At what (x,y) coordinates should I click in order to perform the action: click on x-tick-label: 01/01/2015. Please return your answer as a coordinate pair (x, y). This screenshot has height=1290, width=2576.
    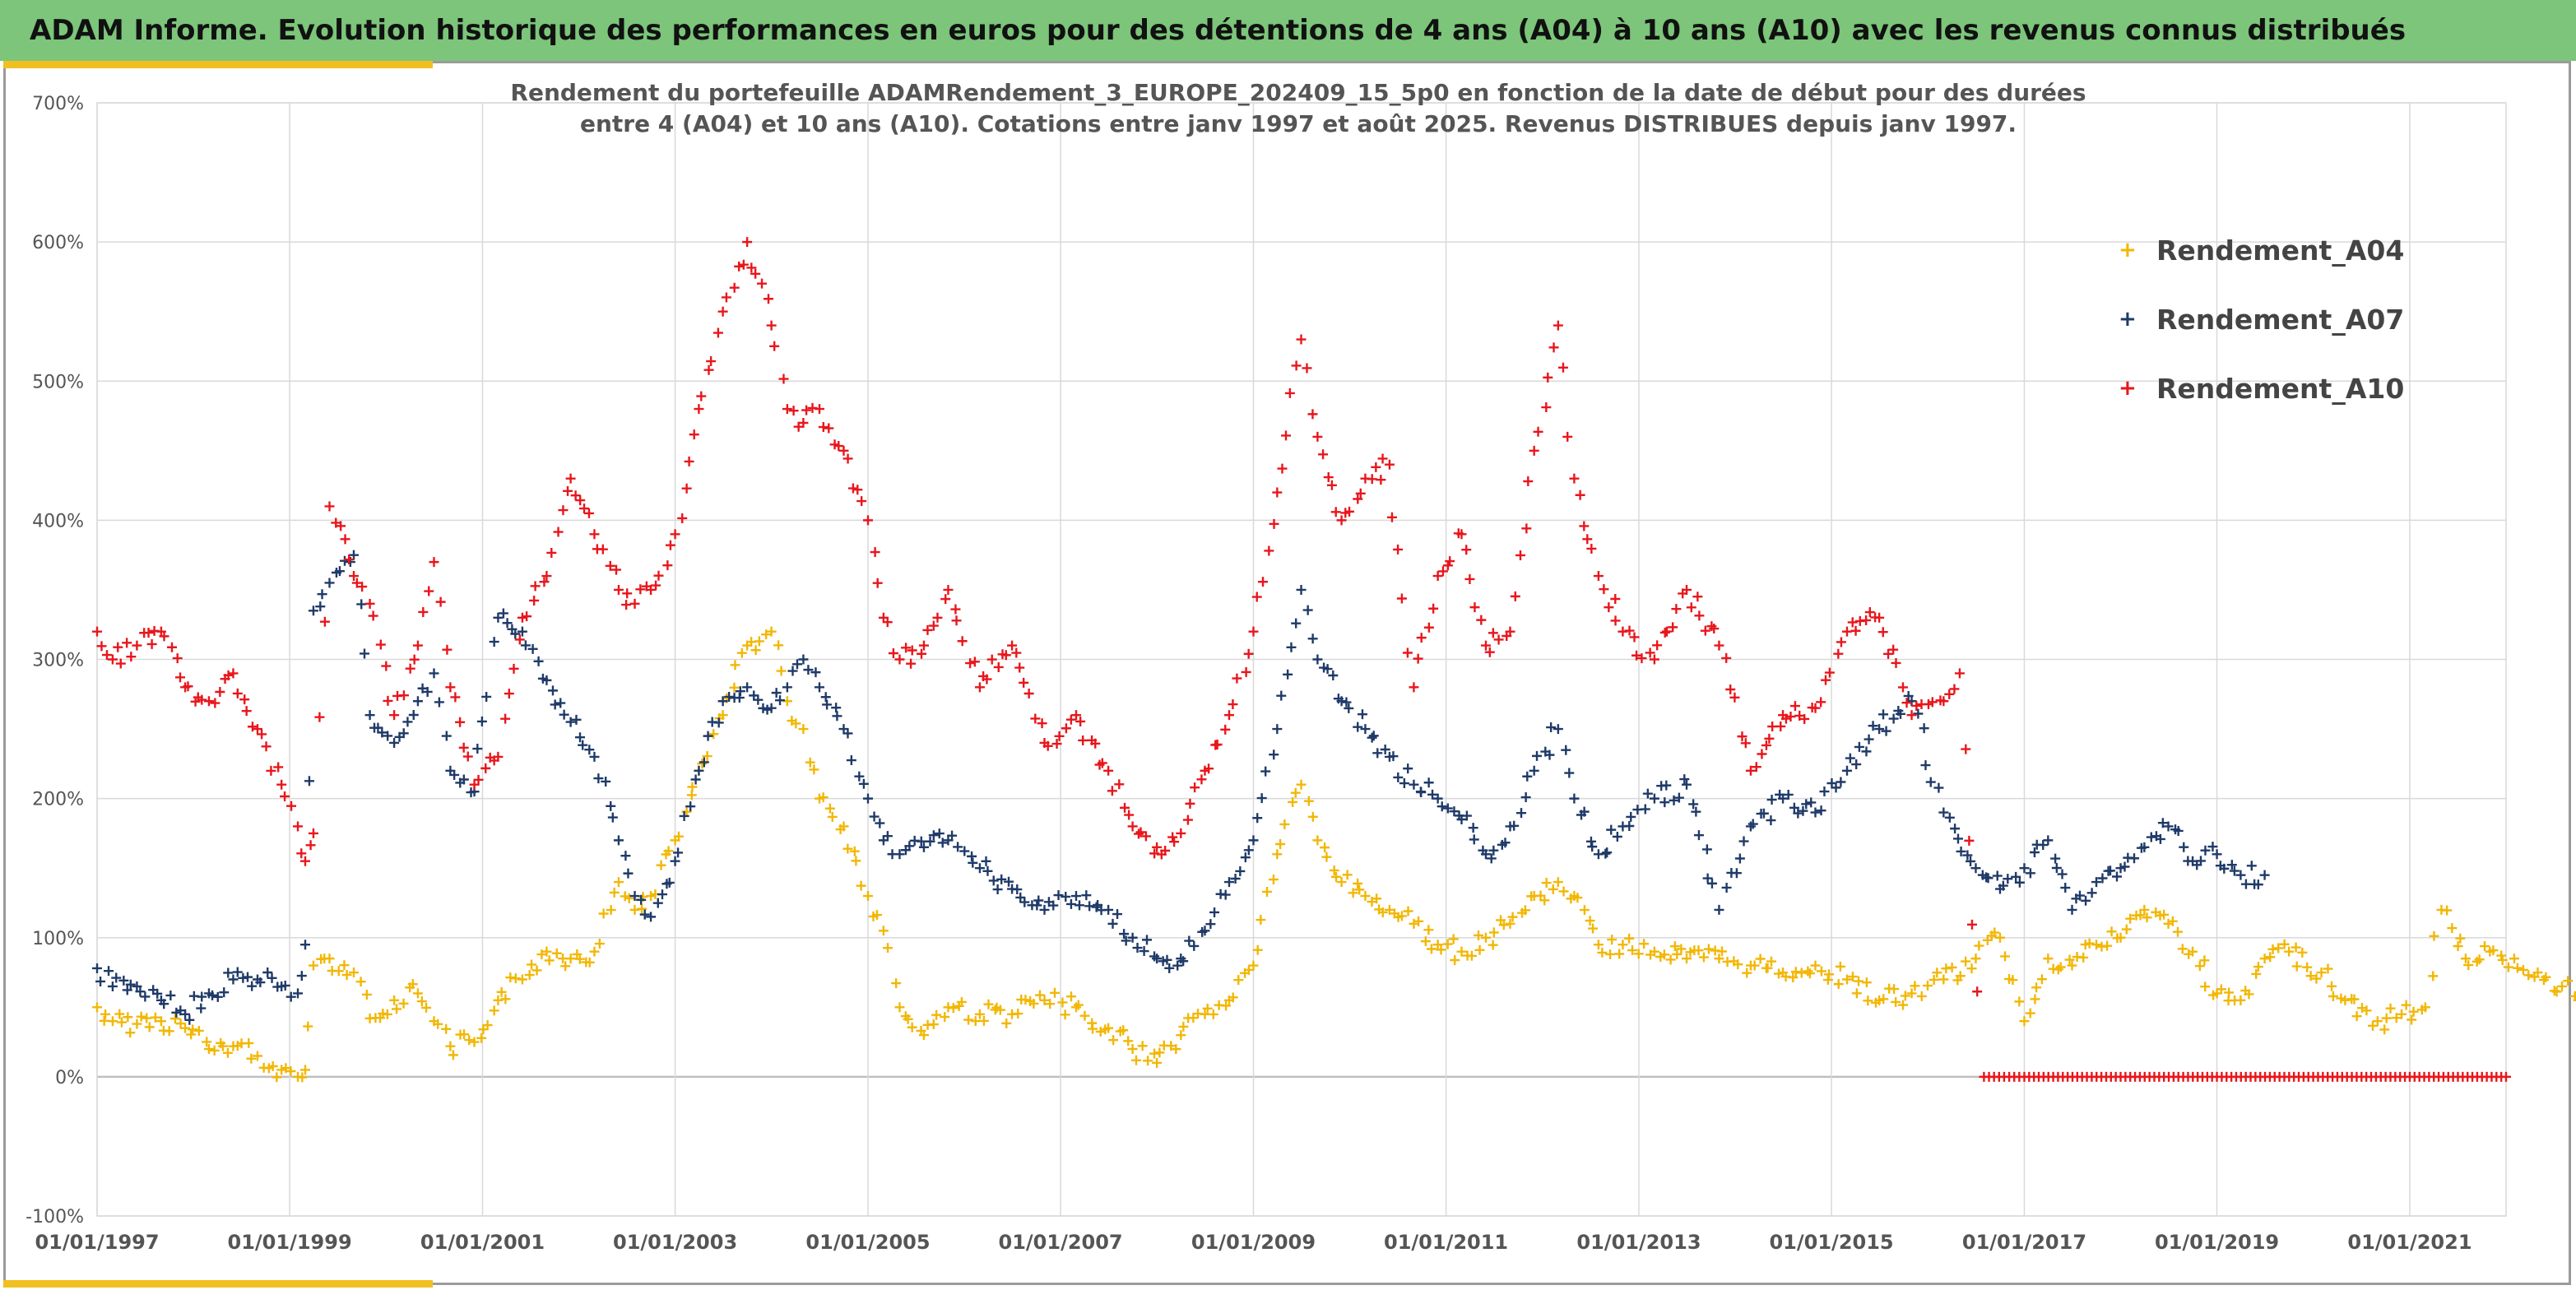
    Looking at the image, I should click on (1831, 1242).